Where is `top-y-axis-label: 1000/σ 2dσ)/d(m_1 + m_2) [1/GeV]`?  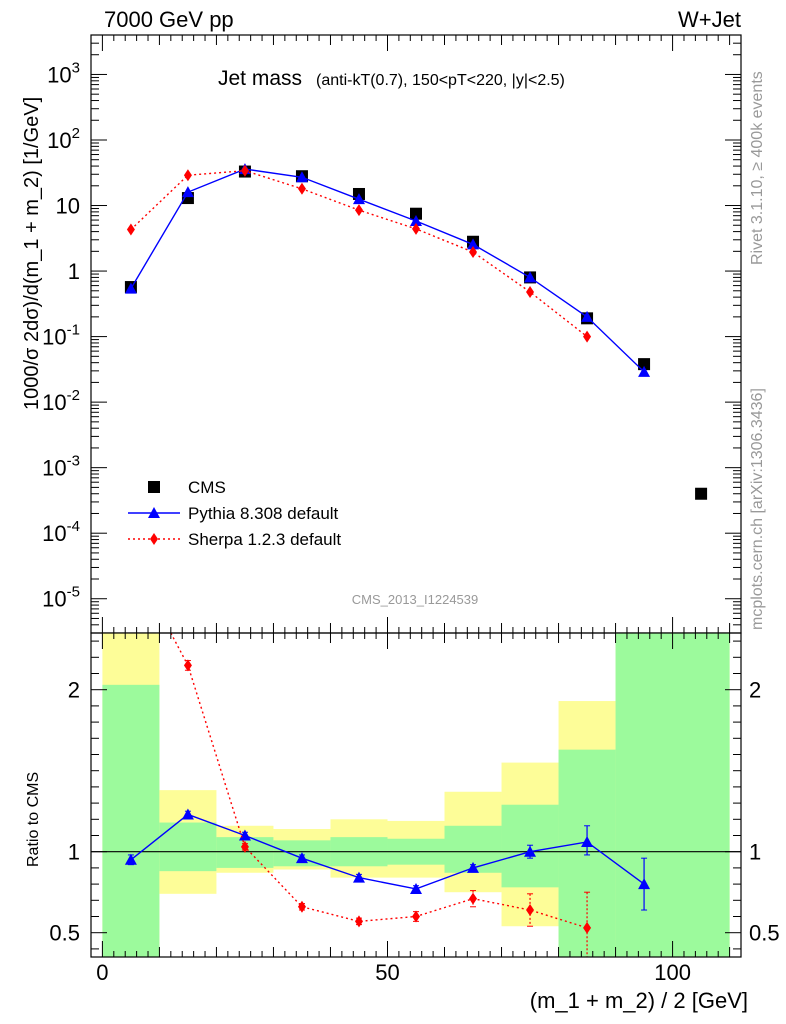 top-y-axis-label: 1000/σ 2dσ)/d(m_1 + m_2) [1/GeV] is located at coordinates (32, 253).